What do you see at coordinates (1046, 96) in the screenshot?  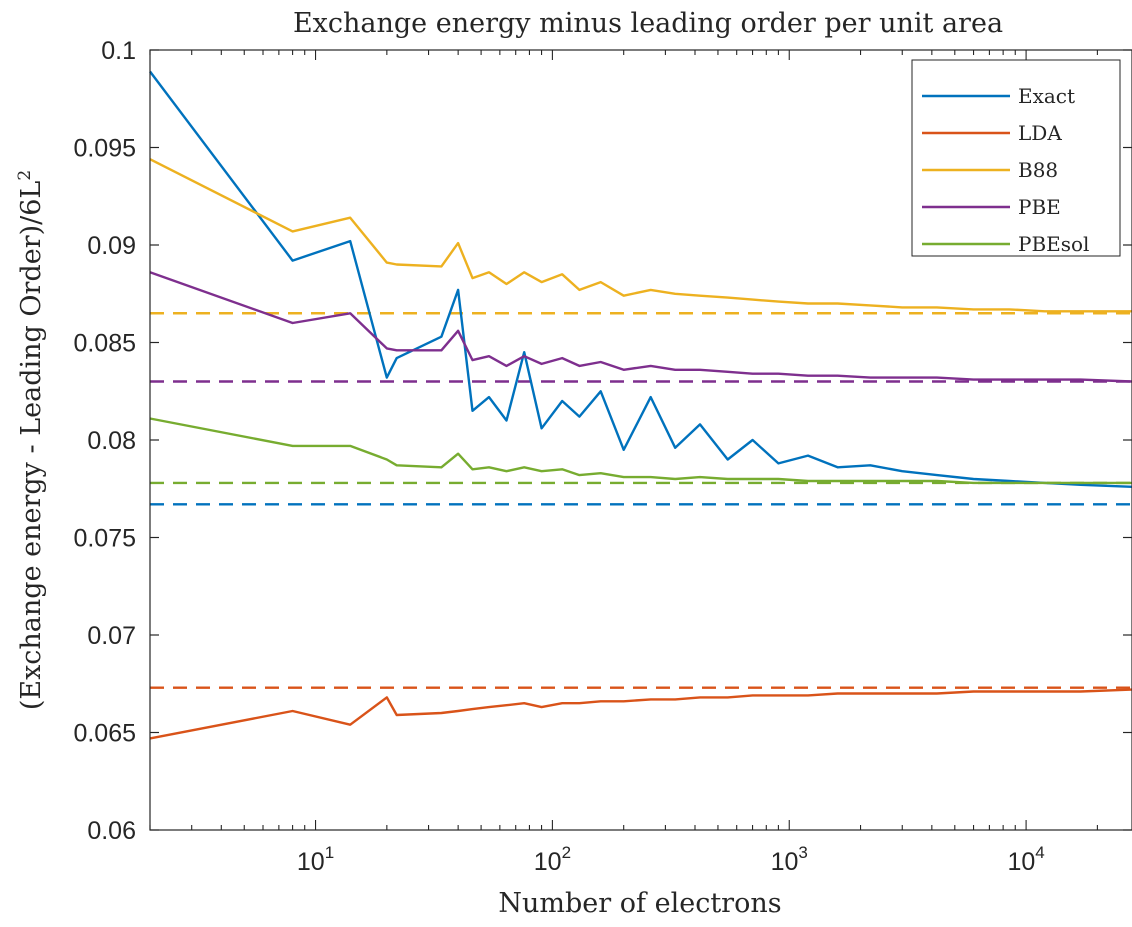 I see `legend-label-exact: Exact` at bounding box center [1046, 96].